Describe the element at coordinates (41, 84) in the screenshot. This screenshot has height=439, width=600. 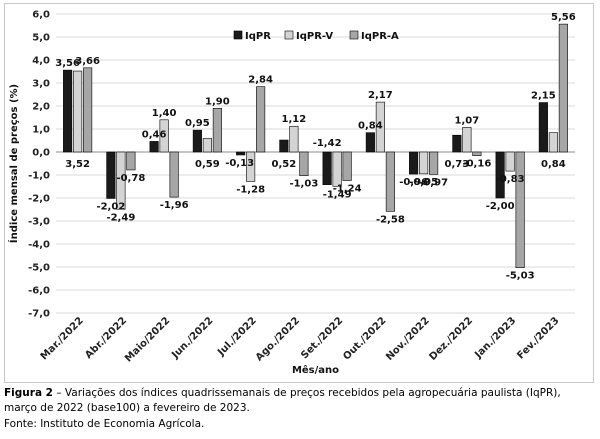
I see `y-tick-label: 3,0` at that location.